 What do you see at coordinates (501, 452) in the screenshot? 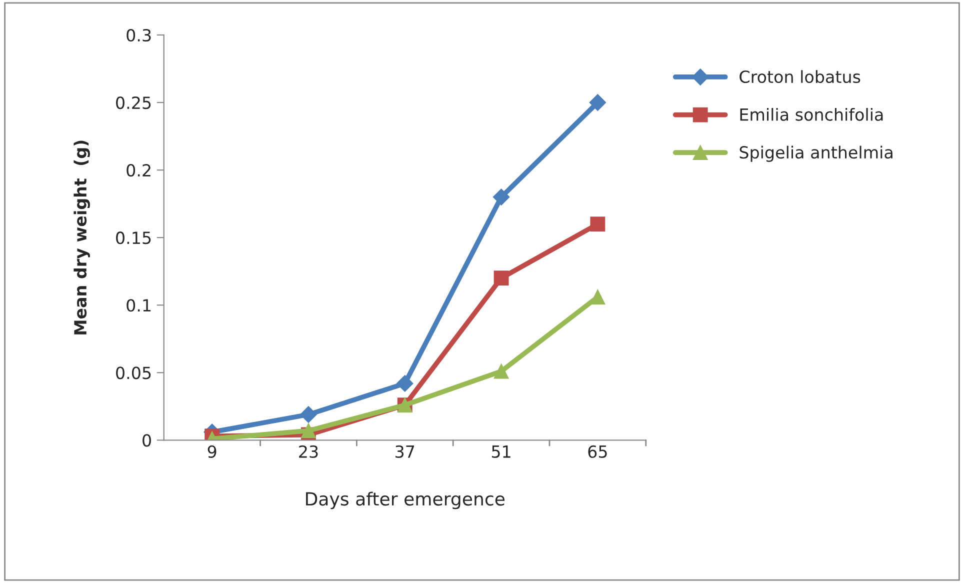
I see `x-tick-label: 51` at bounding box center [501, 452].